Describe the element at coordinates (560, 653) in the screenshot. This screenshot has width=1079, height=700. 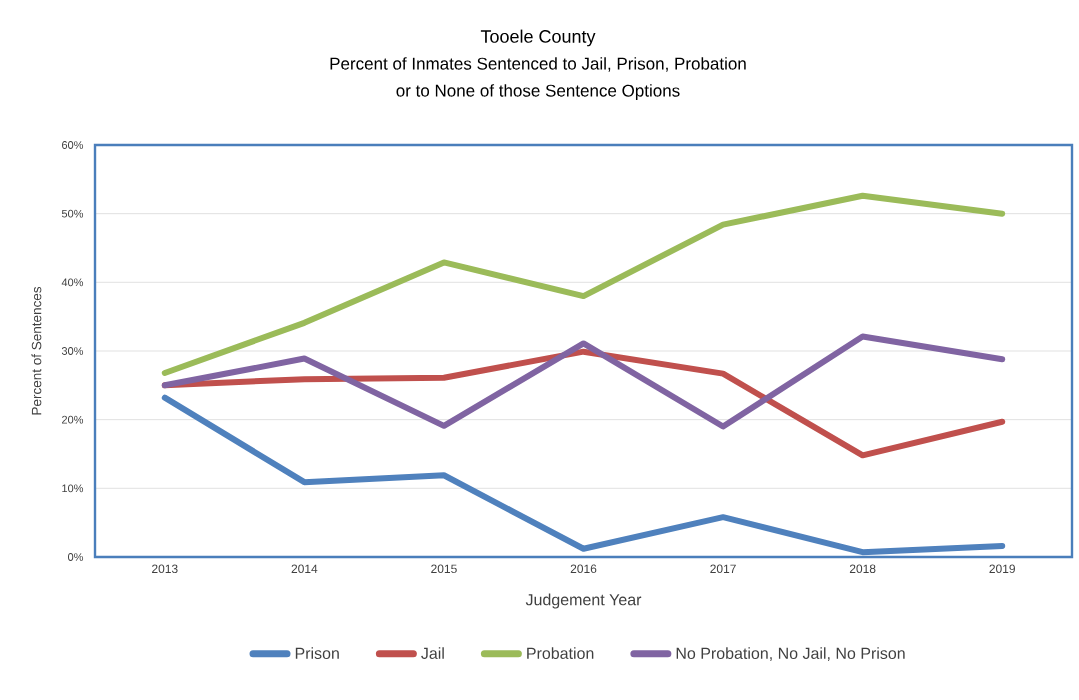
I see `legend-label: Probation` at that location.